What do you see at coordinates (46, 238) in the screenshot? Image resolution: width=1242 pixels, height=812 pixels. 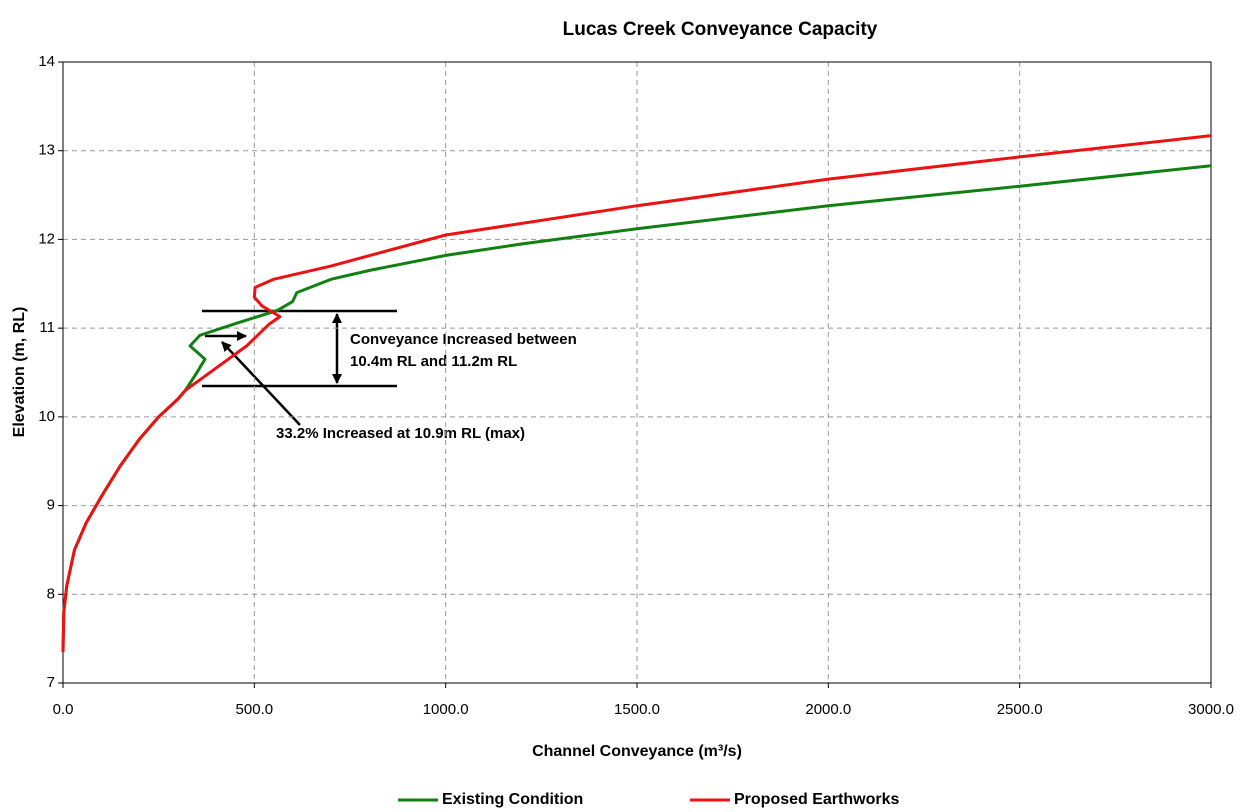 I see `y-tick-label: 12` at bounding box center [46, 238].